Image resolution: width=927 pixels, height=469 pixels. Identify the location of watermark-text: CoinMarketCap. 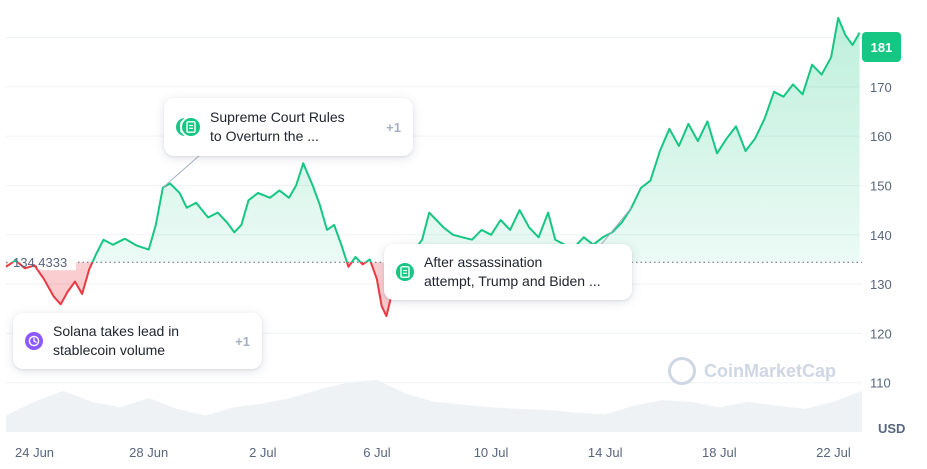
(770, 370).